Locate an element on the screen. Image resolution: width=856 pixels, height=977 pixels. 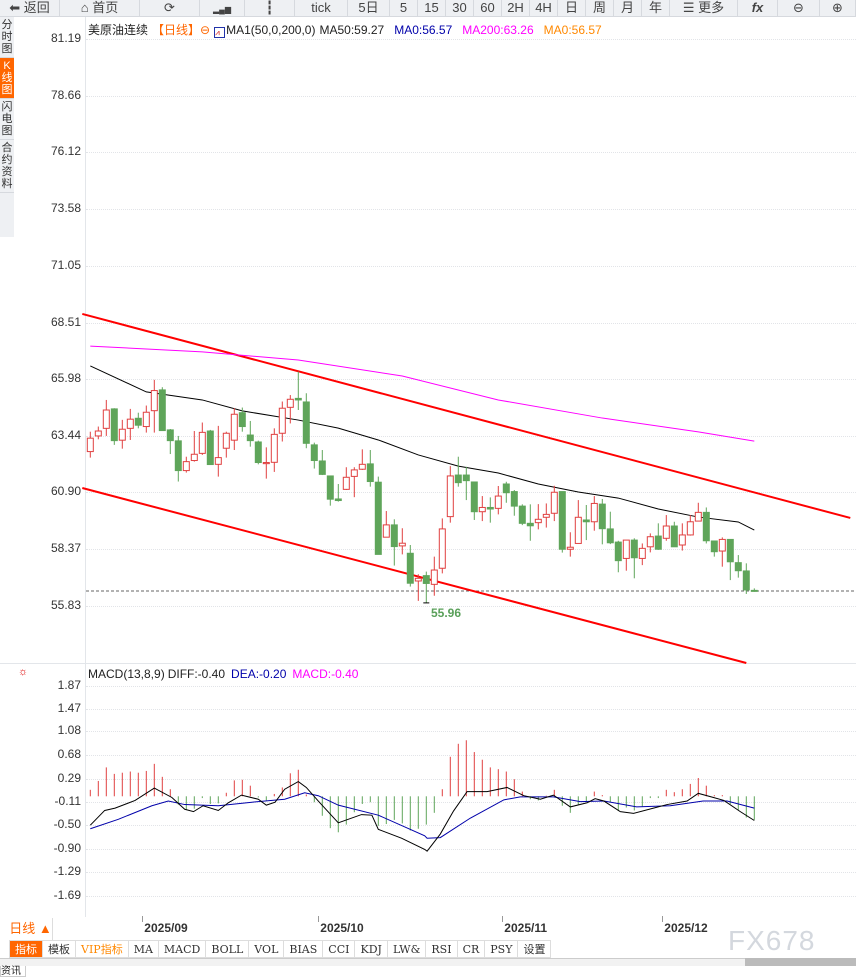
zoom-out-icon: ⊖ is located at coordinates (798, 7).